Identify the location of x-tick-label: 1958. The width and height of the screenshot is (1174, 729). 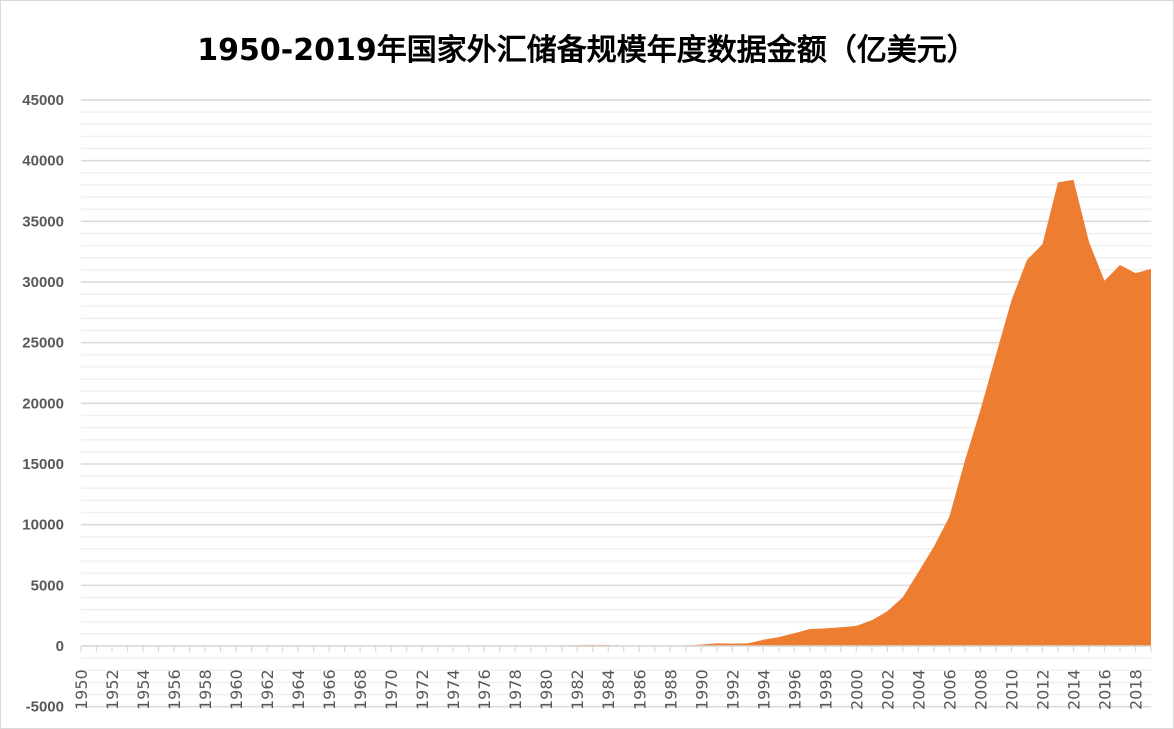
(205, 689).